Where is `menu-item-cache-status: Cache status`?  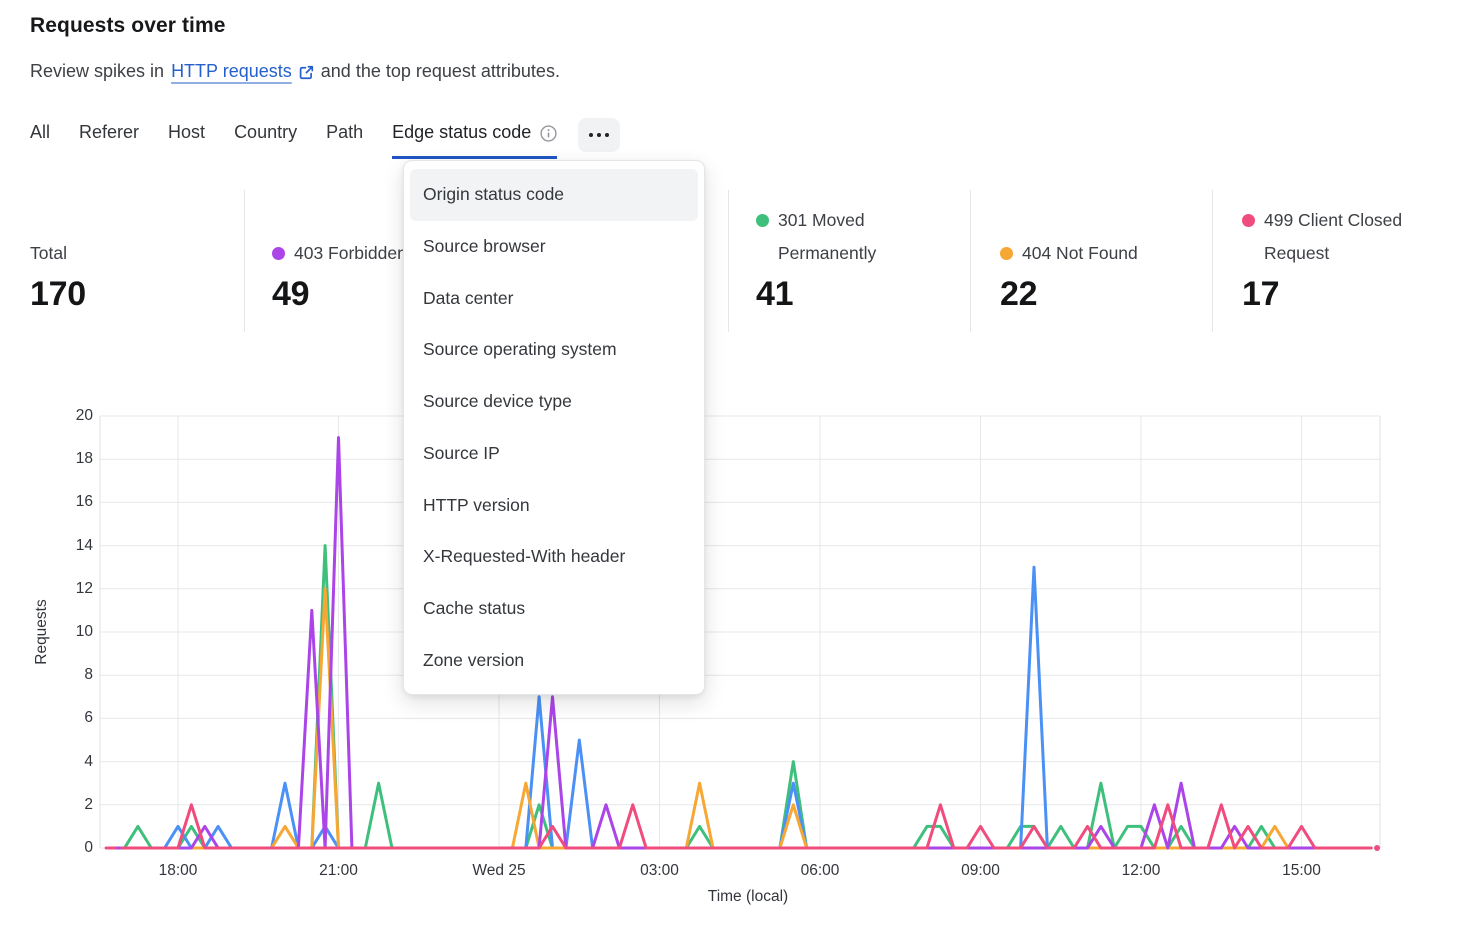
menu-item-cache-status: Cache status is located at coordinates (474, 607).